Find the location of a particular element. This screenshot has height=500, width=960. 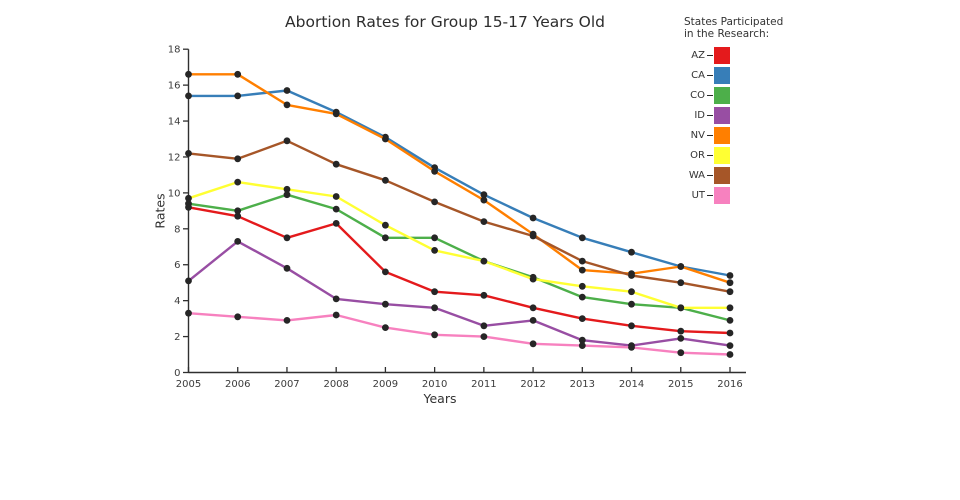

marker-AZ-2014 is located at coordinates (631, 326).